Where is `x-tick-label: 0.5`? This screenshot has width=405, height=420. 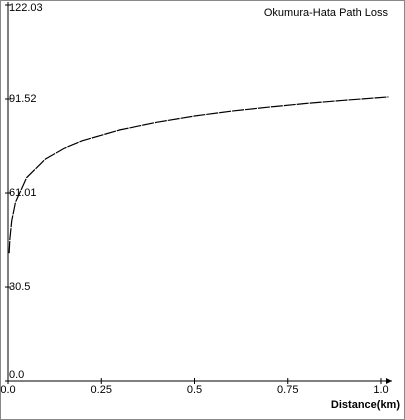
x-tick-label: 0.5 is located at coordinates (194, 390).